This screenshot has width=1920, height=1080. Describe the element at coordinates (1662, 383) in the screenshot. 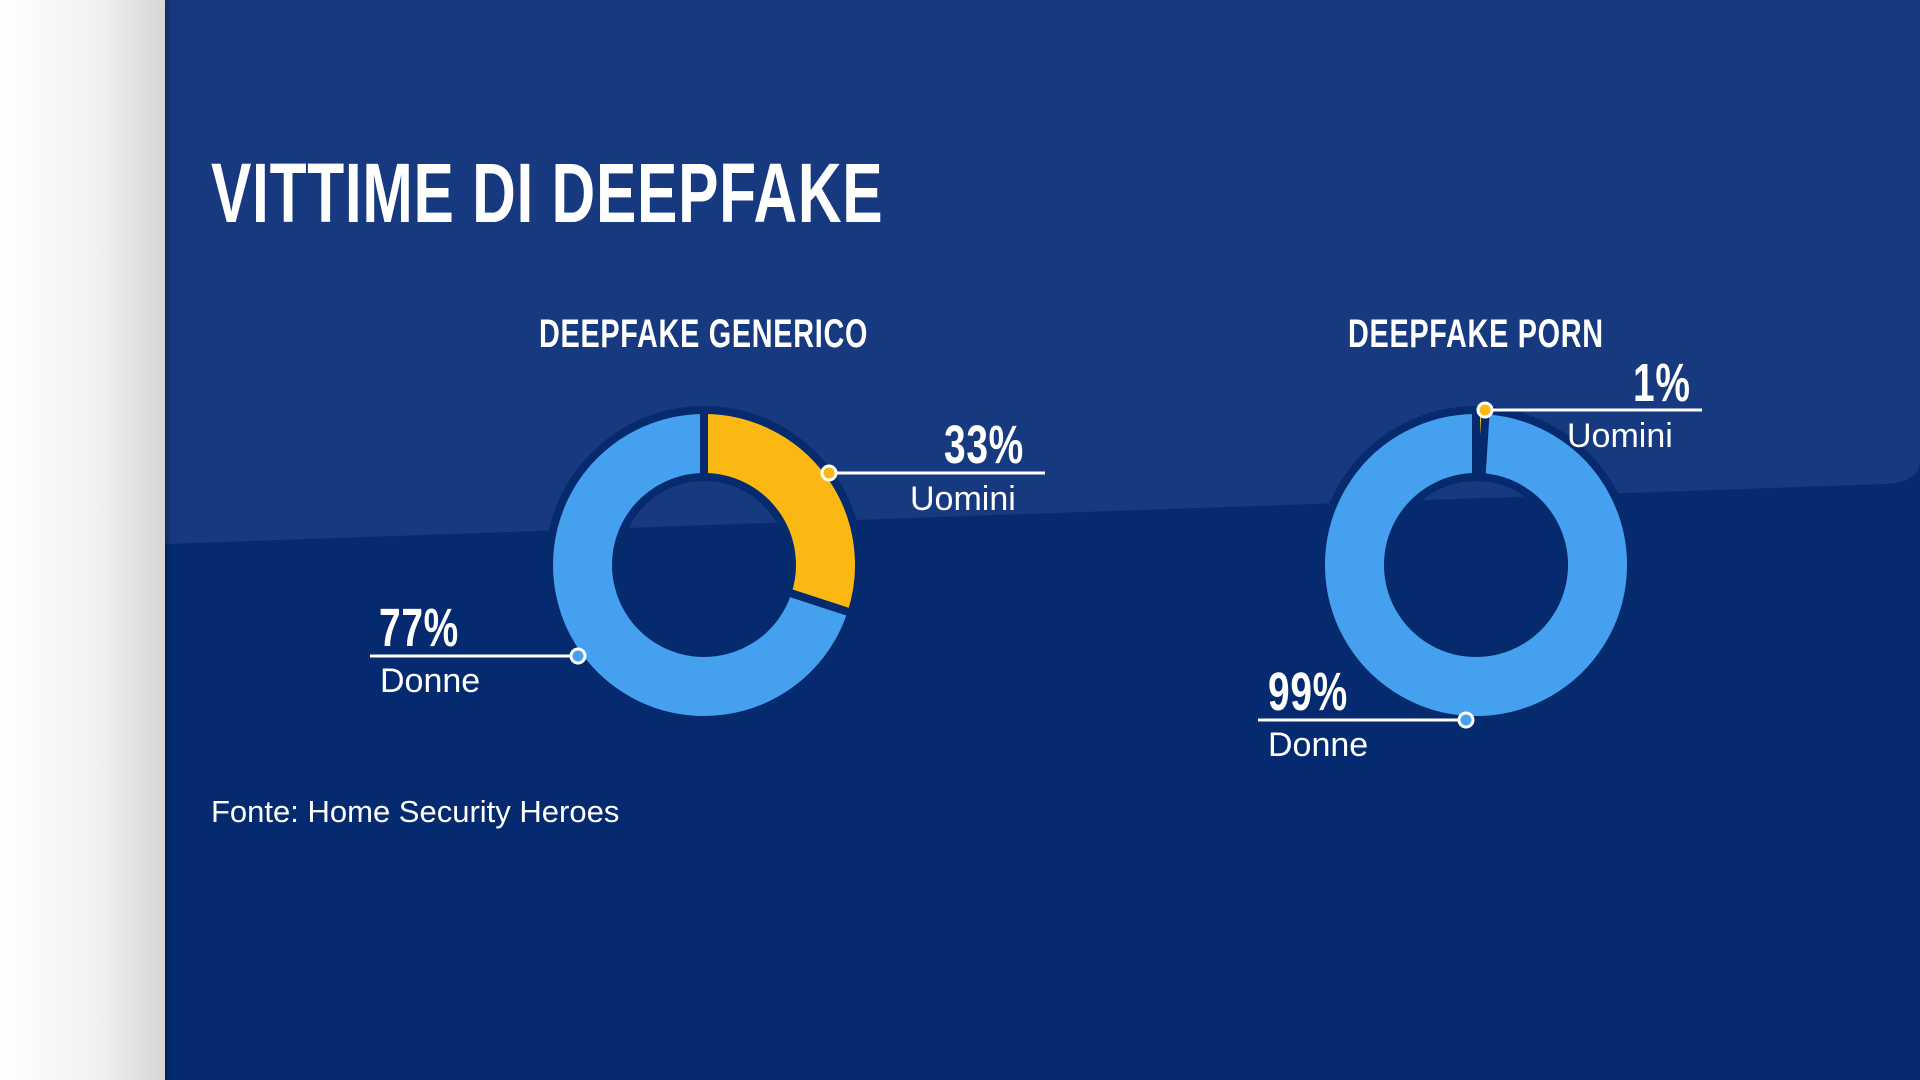

I see `label-porn-men-pct: 1%` at that location.